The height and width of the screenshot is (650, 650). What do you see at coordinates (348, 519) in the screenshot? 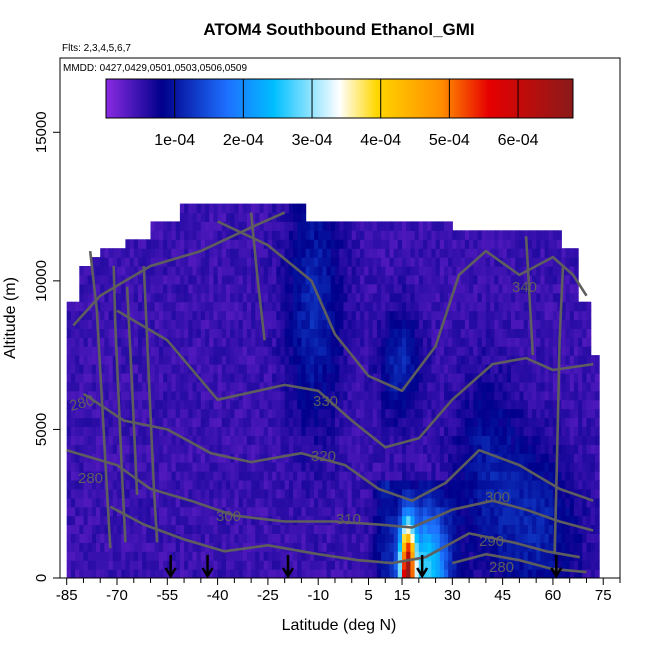
I see `contour-label-310: 310` at bounding box center [348, 519].